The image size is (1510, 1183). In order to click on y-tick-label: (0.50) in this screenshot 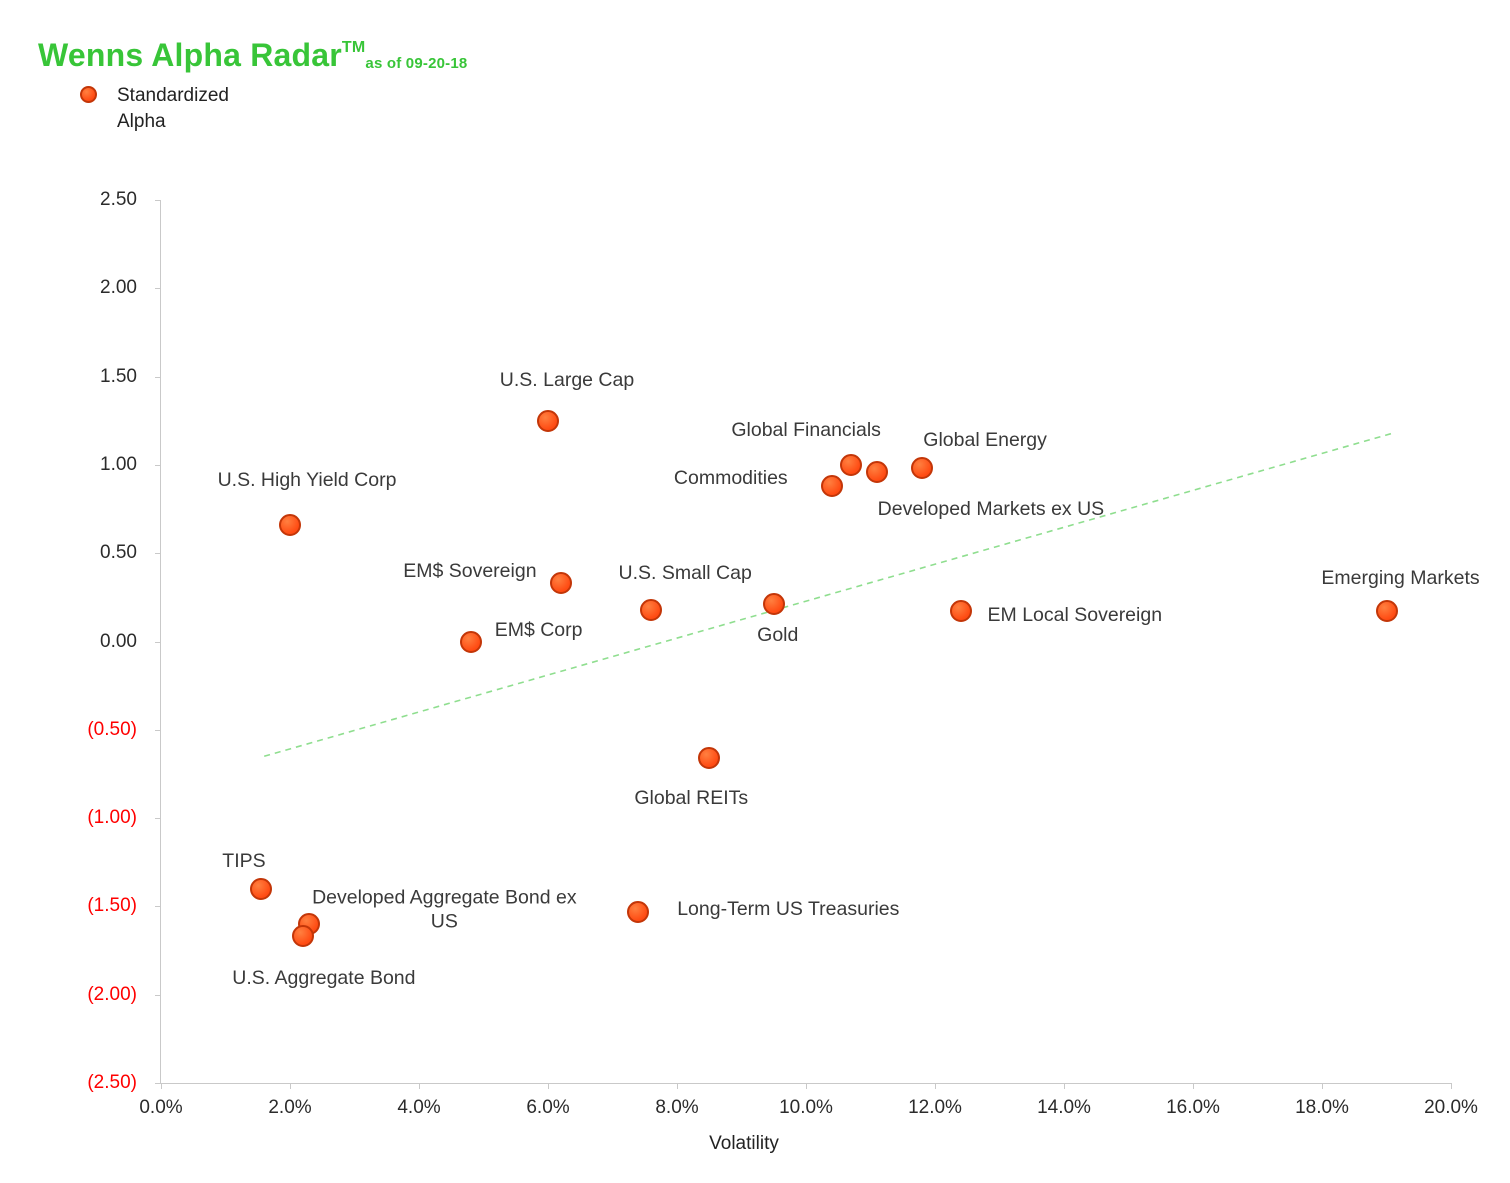, I will do `click(112, 729)`.